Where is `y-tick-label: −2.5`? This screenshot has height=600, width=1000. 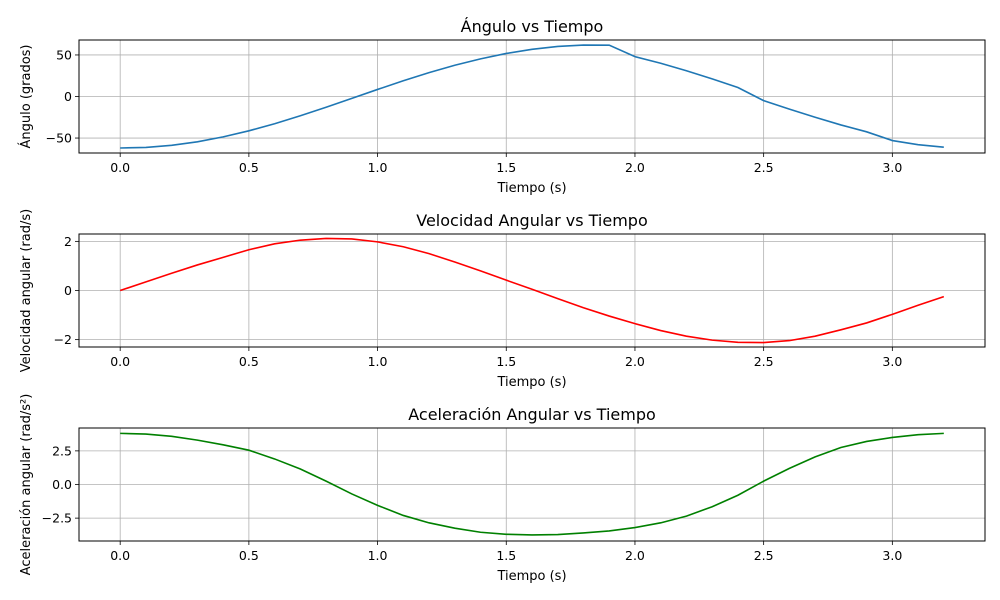 y-tick-label: −2.5 is located at coordinates (57, 518).